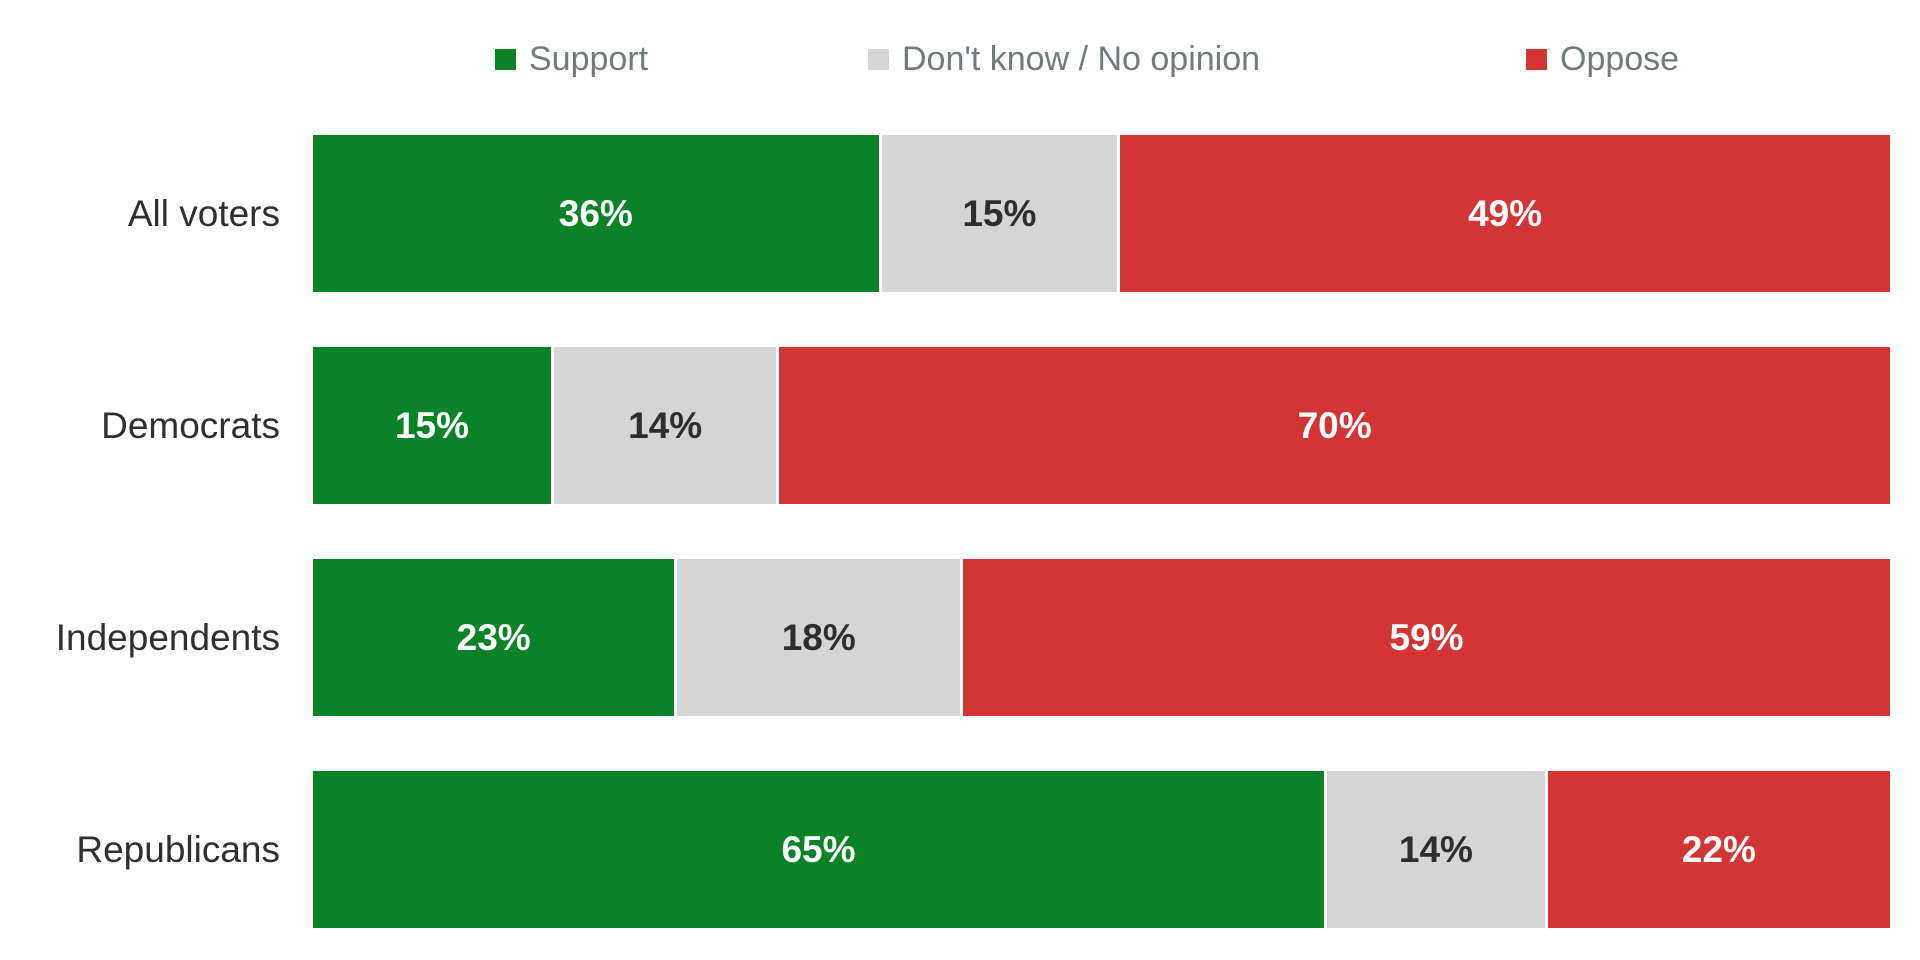 The height and width of the screenshot is (960, 1920). I want to click on legend-label-support: Support, so click(589, 58).